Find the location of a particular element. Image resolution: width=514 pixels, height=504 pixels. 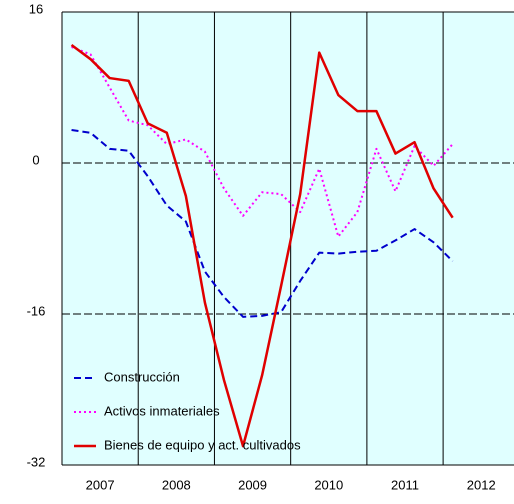

y-tick-label: 16 is located at coordinates (36, 8).